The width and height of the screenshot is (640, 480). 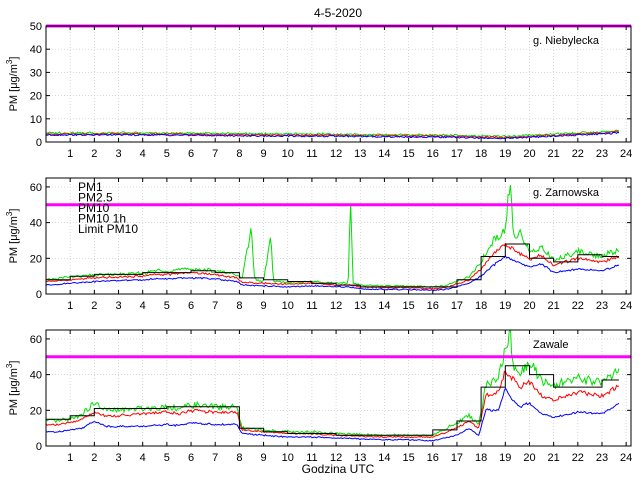 I want to click on figure-title: 4-5-2020, so click(x=338, y=13).